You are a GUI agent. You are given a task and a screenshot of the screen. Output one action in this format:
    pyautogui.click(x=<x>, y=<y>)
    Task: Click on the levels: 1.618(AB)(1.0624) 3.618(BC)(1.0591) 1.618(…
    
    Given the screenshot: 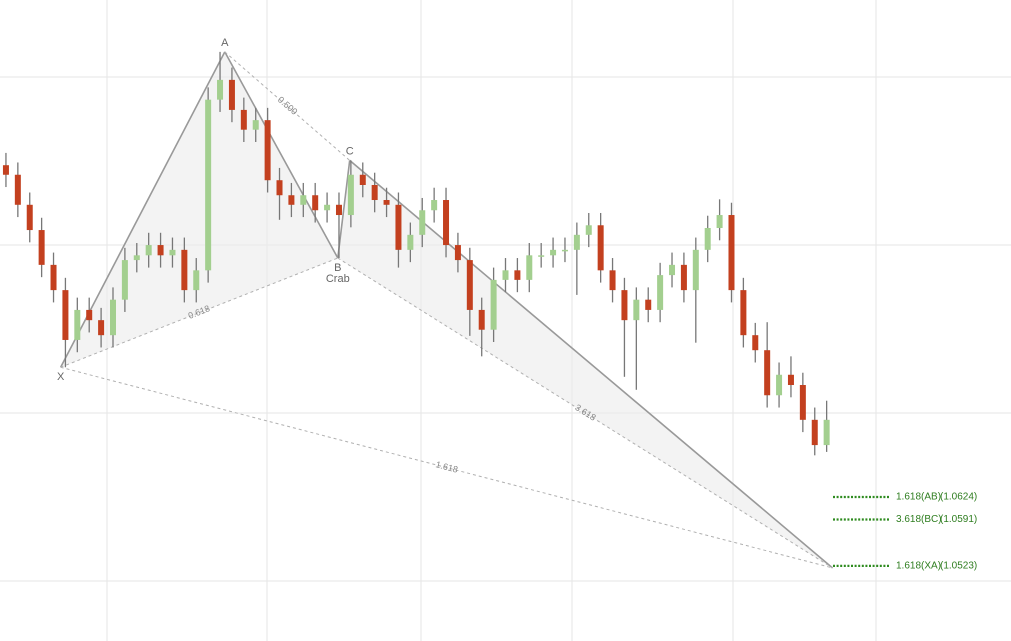 What is the action you would take?
    pyautogui.click(x=905, y=532)
    